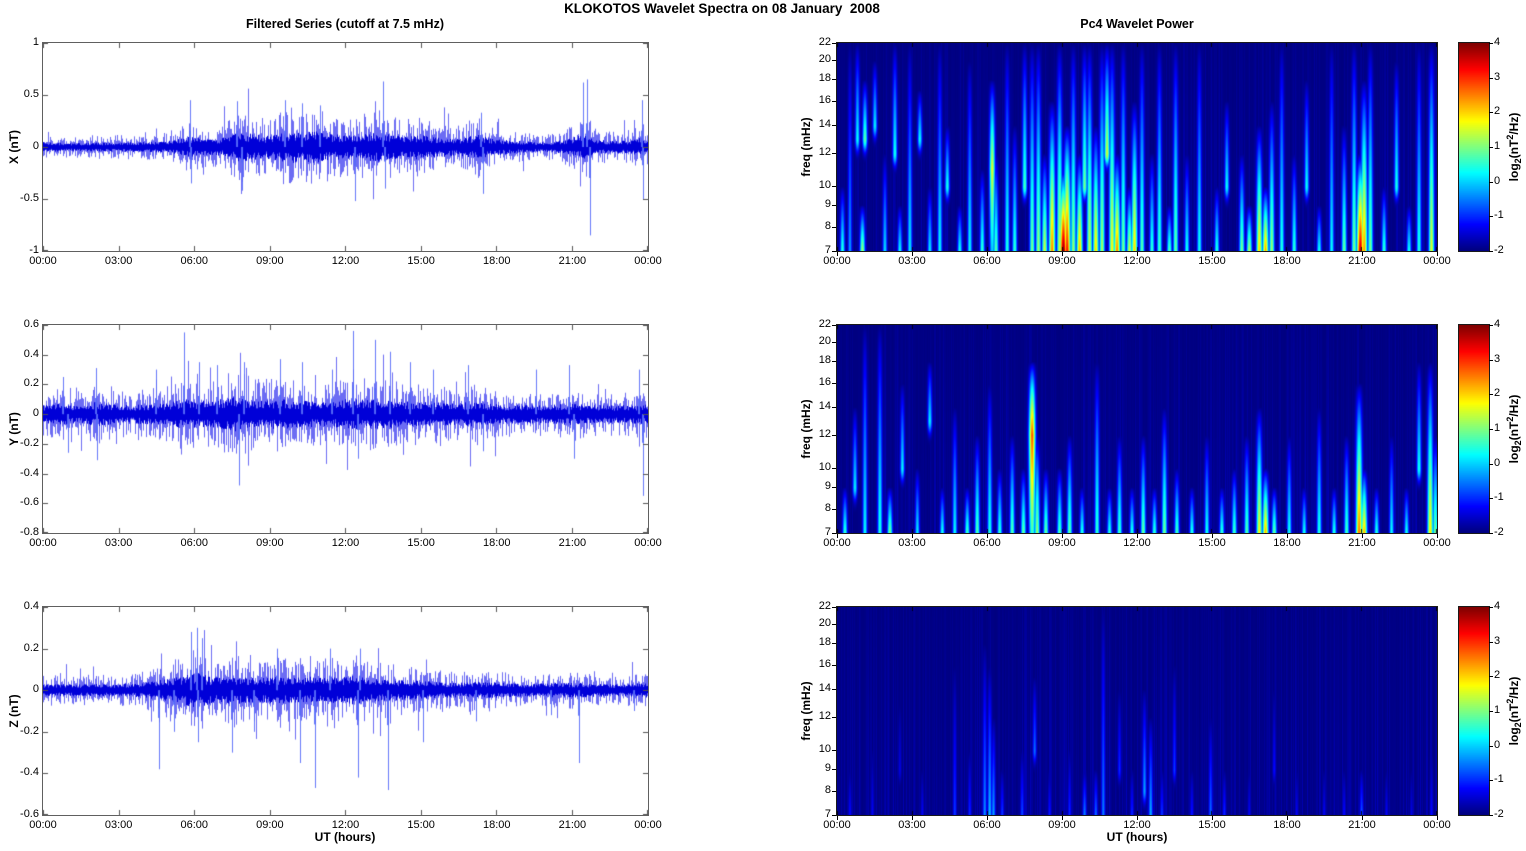 This screenshot has width=1526, height=851. What do you see at coordinates (824, 434) in the screenshot?
I see `freq-tick-label: 12` at bounding box center [824, 434].